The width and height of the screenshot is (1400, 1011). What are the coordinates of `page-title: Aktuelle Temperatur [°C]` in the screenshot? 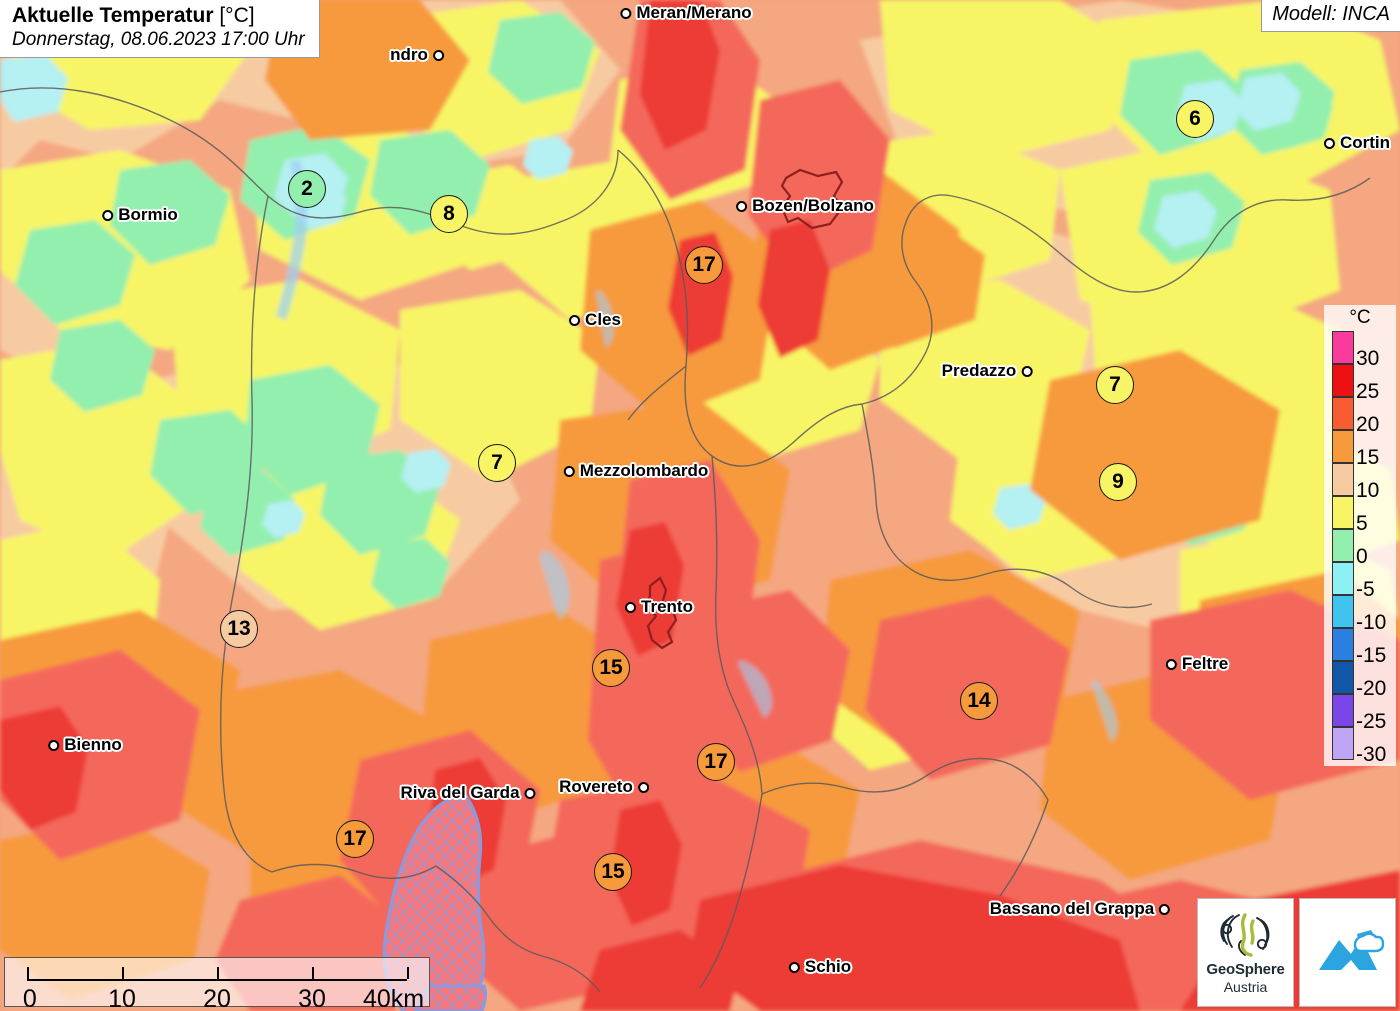 It's located at (158, 16).